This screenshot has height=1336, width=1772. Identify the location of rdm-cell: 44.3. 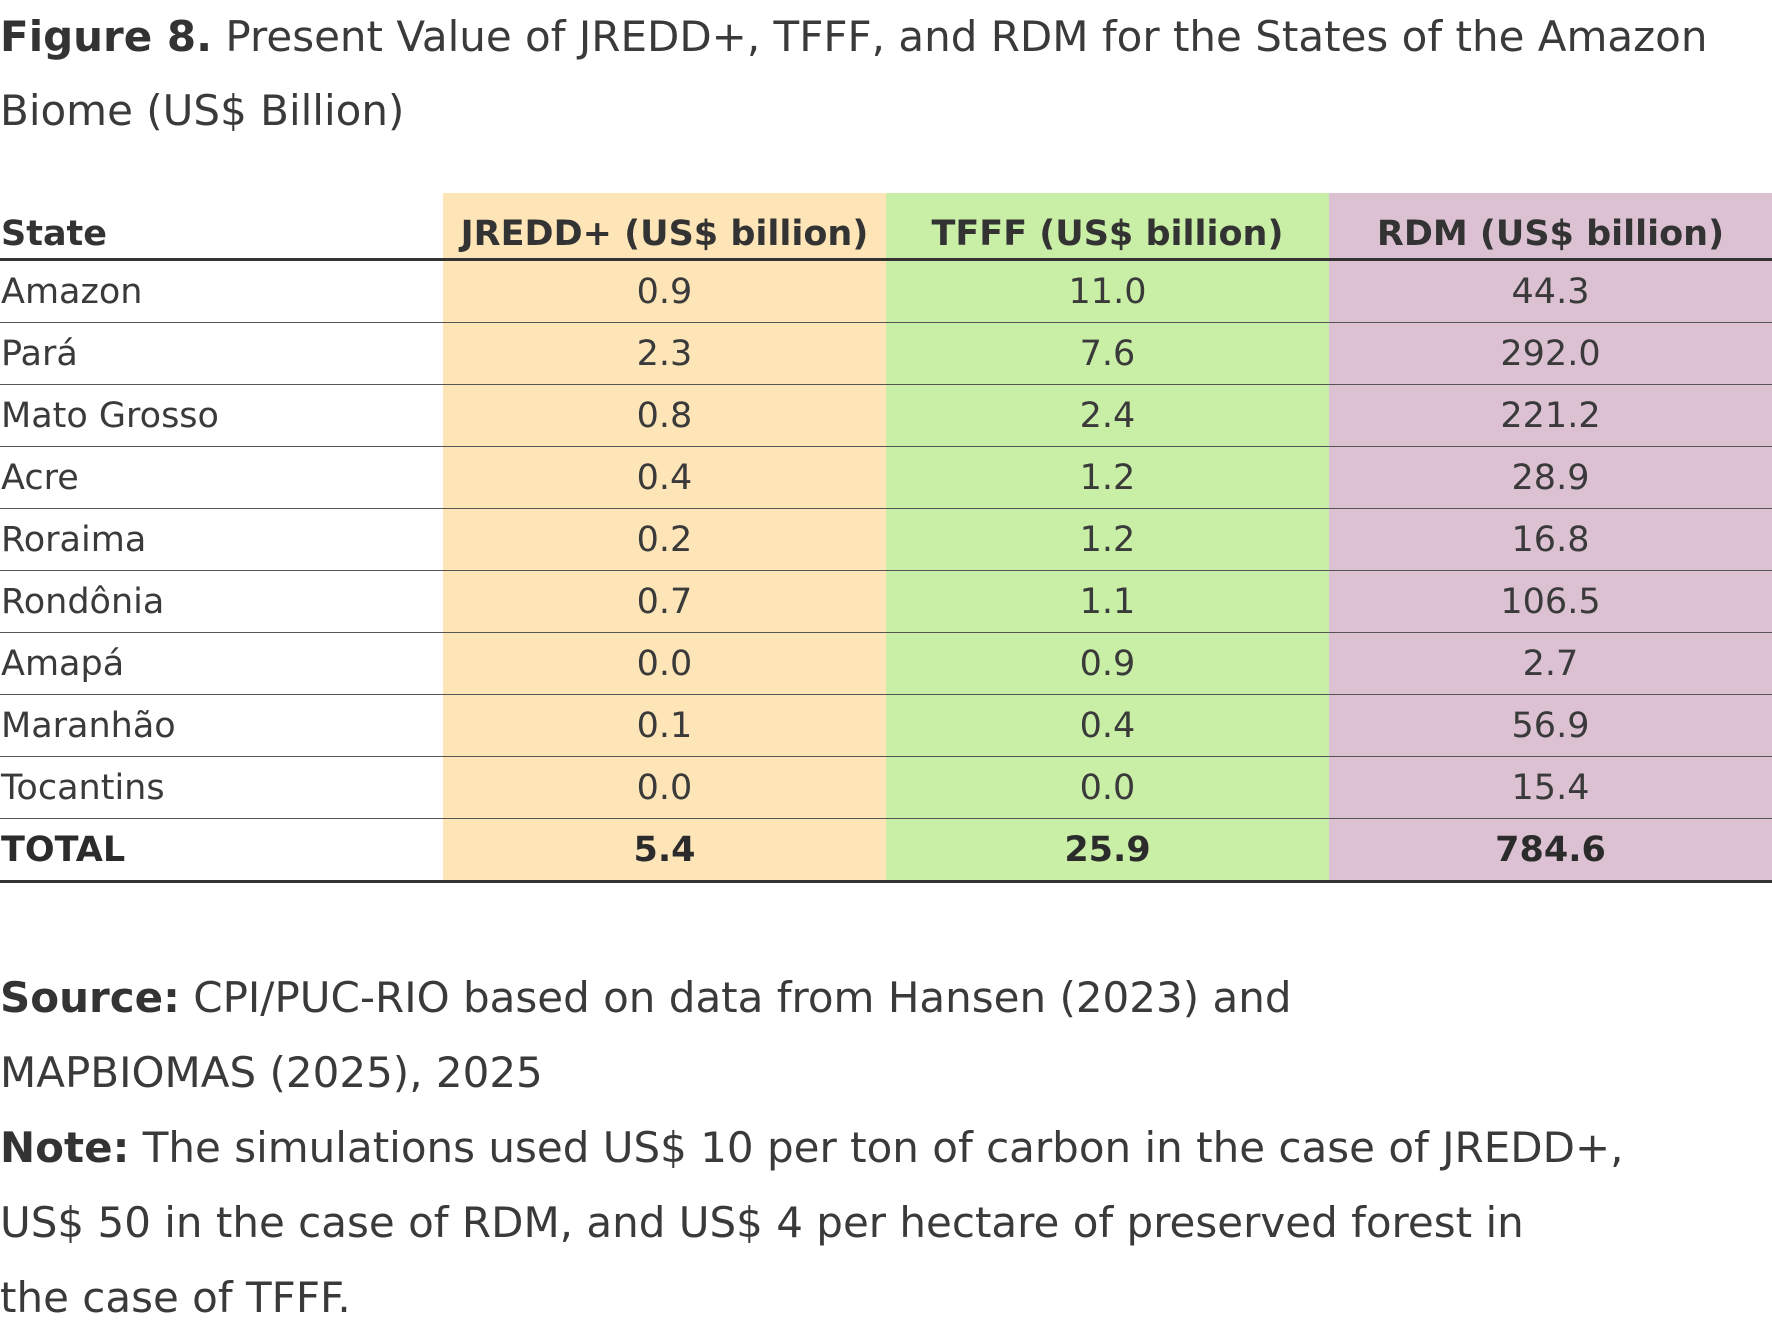
(1550, 291).